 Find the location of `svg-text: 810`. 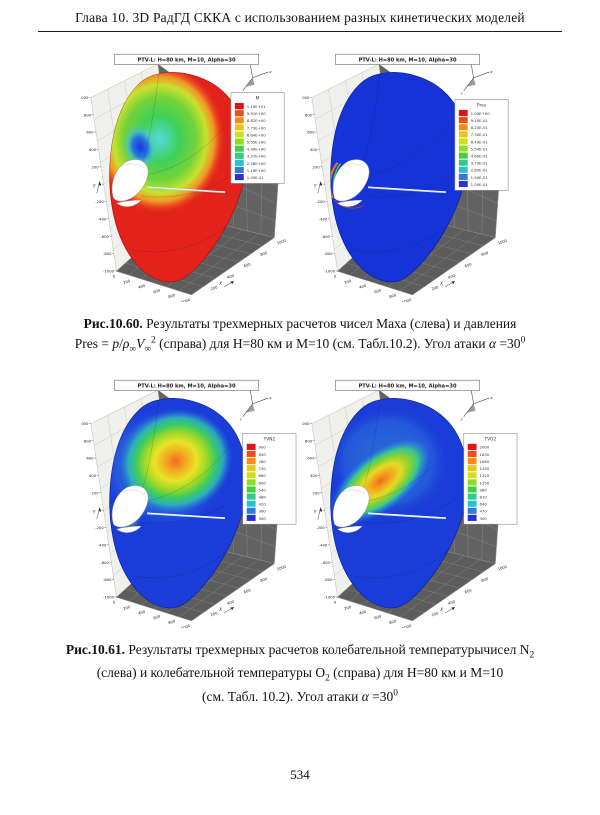

svg-text: 810 is located at coordinates (484, 496).